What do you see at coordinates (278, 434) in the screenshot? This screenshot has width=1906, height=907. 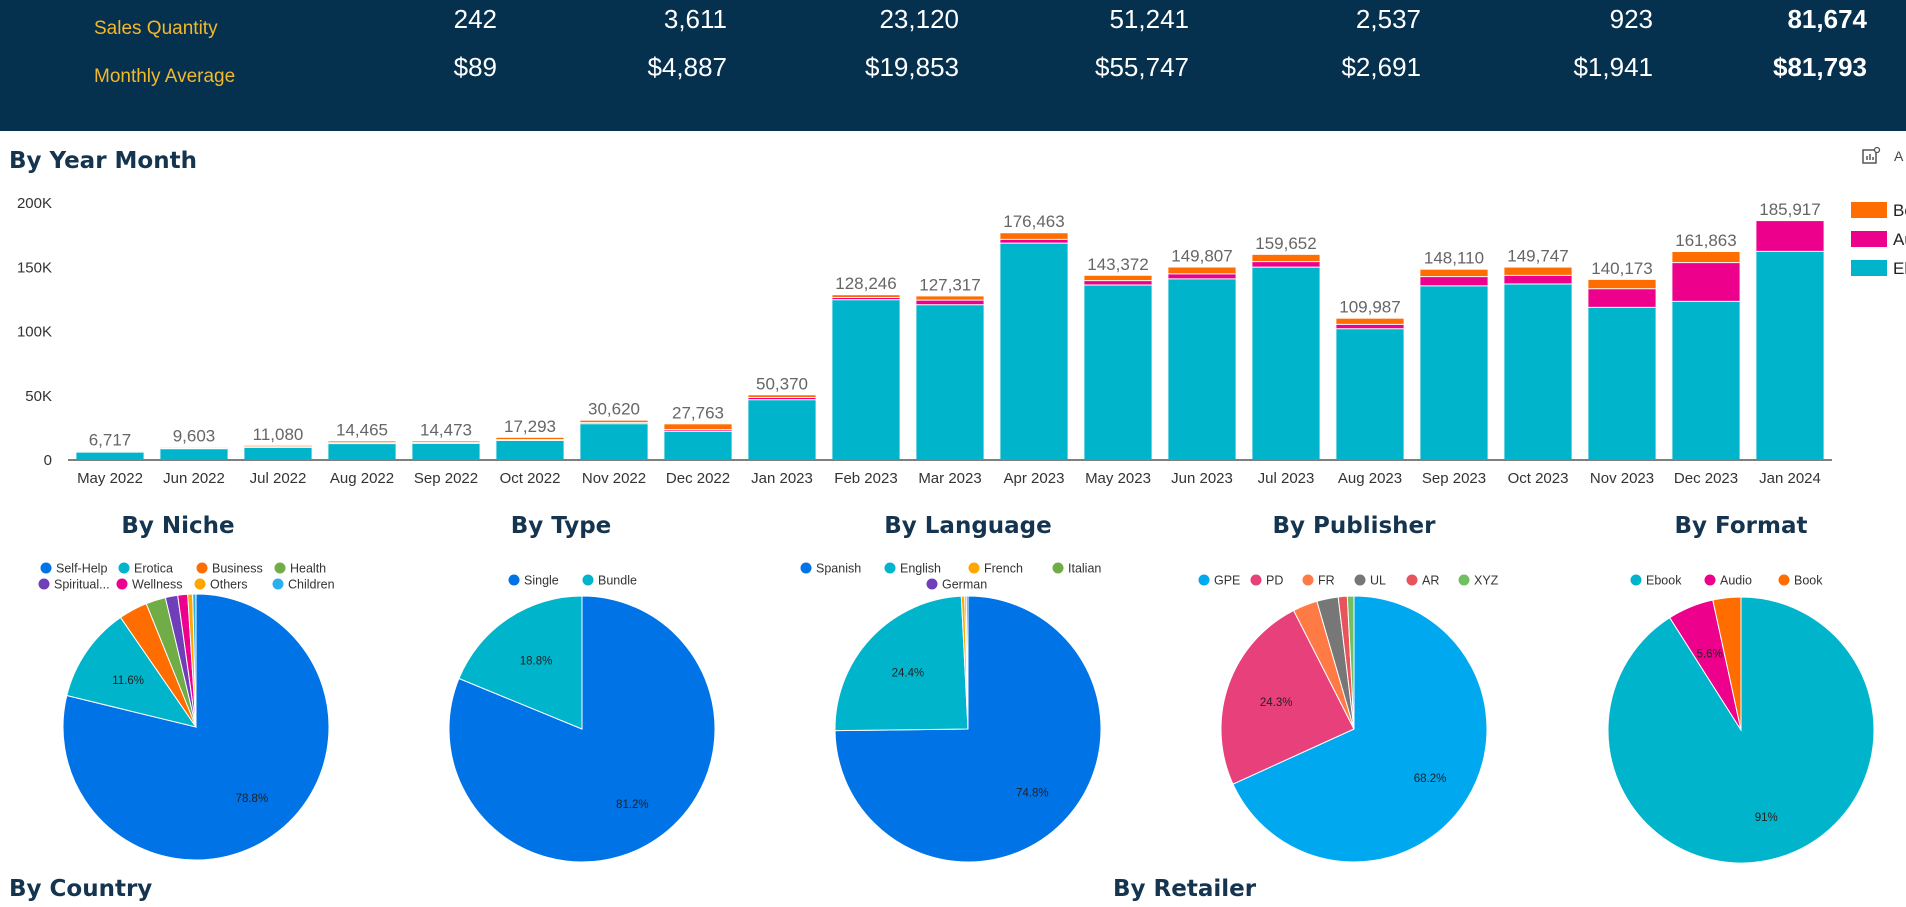 I see `bar-total-label: 11,080` at bounding box center [278, 434].